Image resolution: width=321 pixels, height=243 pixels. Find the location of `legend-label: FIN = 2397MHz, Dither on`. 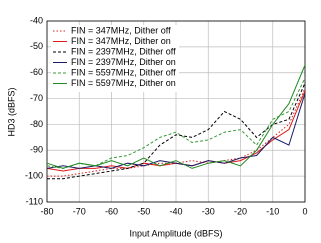

legend-label: FIN = 2397MHz, Dither on is located at coordinates (123, 62).